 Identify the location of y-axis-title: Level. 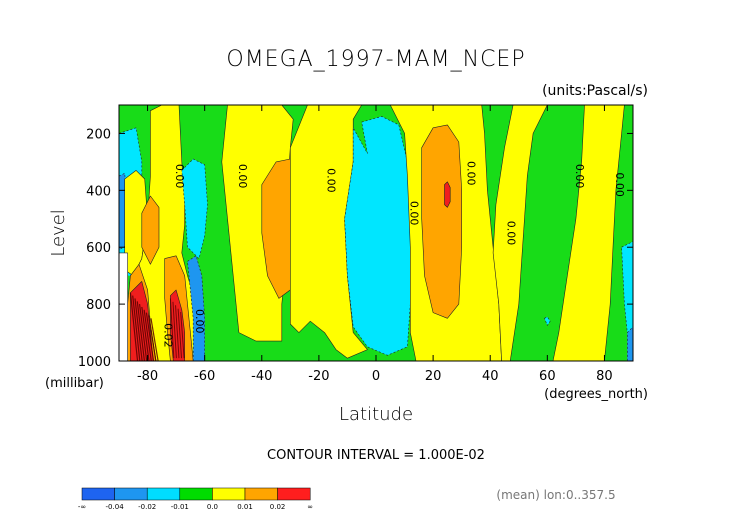
(58, 233).